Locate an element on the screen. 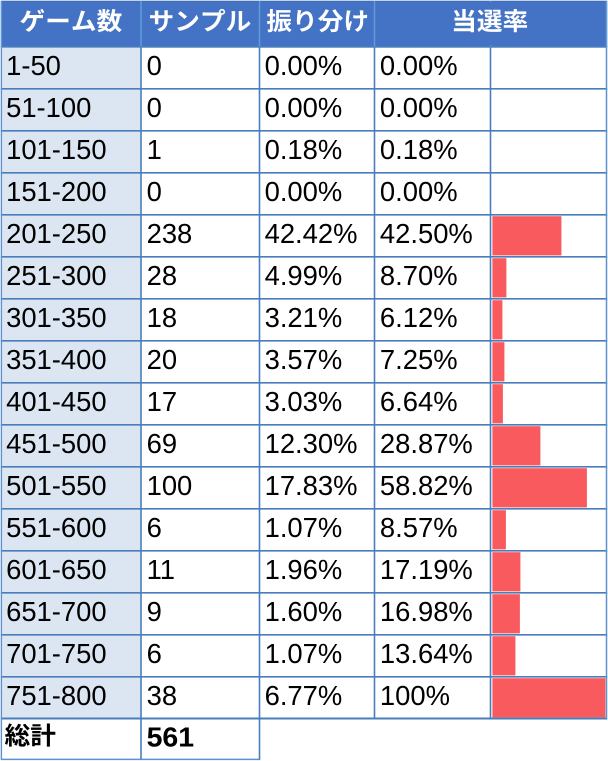  svg-text: 1.96% is located at coordinates (304, 569).